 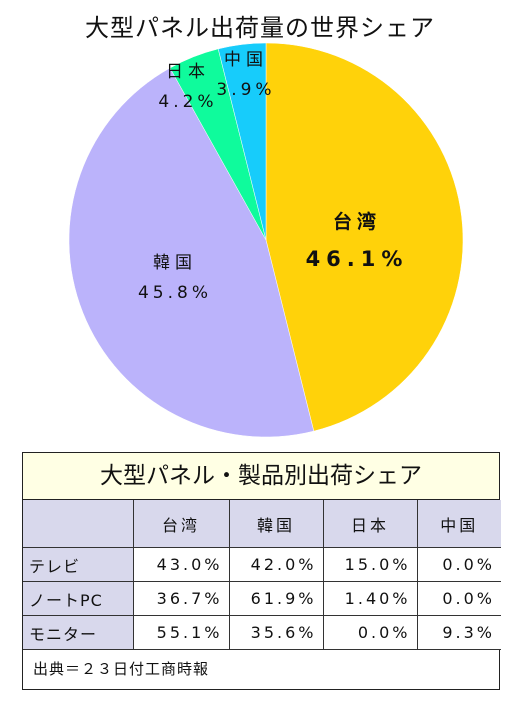 I want to click on table-header-row: 台湾 韓国 日本 中国, so click(x=262, y=524).